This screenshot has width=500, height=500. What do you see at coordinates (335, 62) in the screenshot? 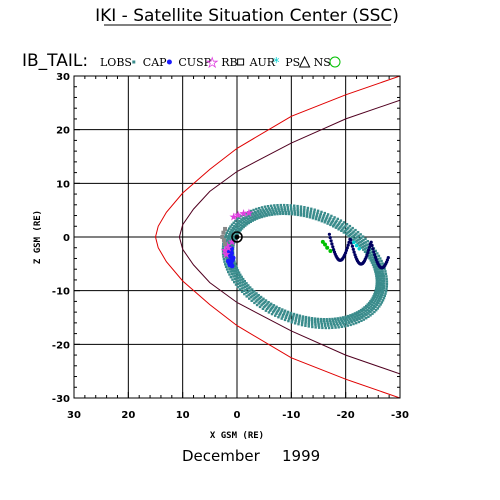
I see `legend-marker-open-circle` at bounding box center [335, 62].